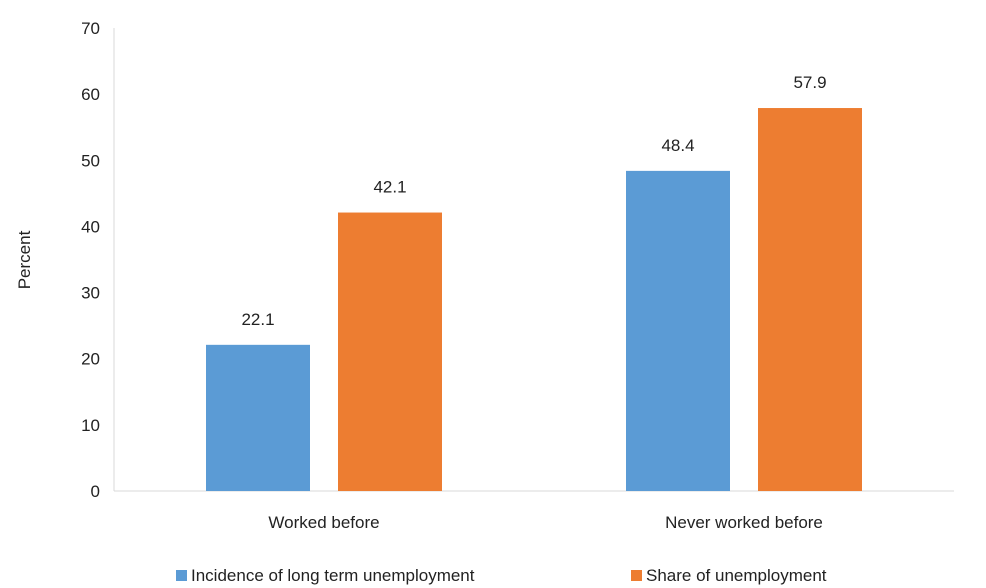 This screenshot has height=588, width=986. Describe the element at coordinates (98, 260) in the screenshot. I see `y-axis: 0 10 20 30 40 50 60 70` at that location.